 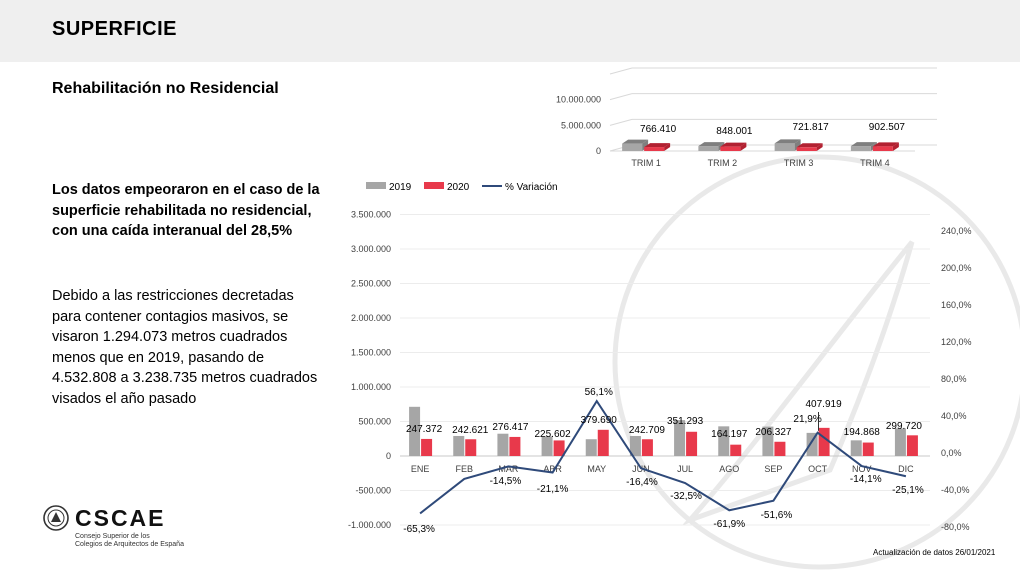 What do you see at coordinates (723, 163) in the screenshot?
I see `q-category-label: TRIM 2` at bounding box center [723, 163].